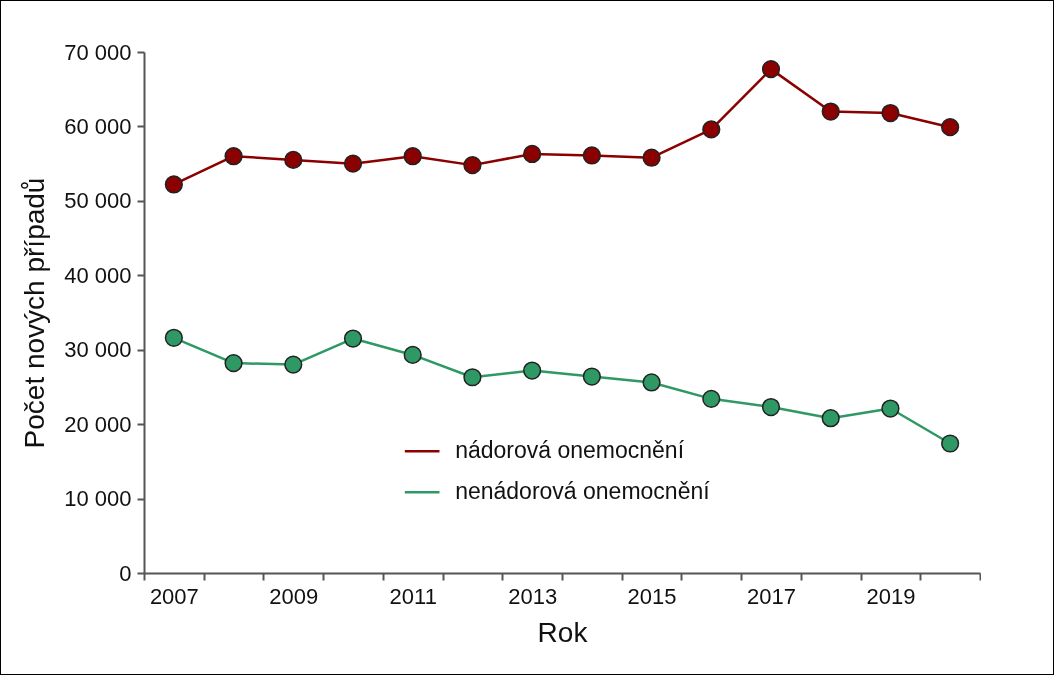 The image size is (1056, 677). I want to click on x-tick-label: 2015, so click(652, 596).